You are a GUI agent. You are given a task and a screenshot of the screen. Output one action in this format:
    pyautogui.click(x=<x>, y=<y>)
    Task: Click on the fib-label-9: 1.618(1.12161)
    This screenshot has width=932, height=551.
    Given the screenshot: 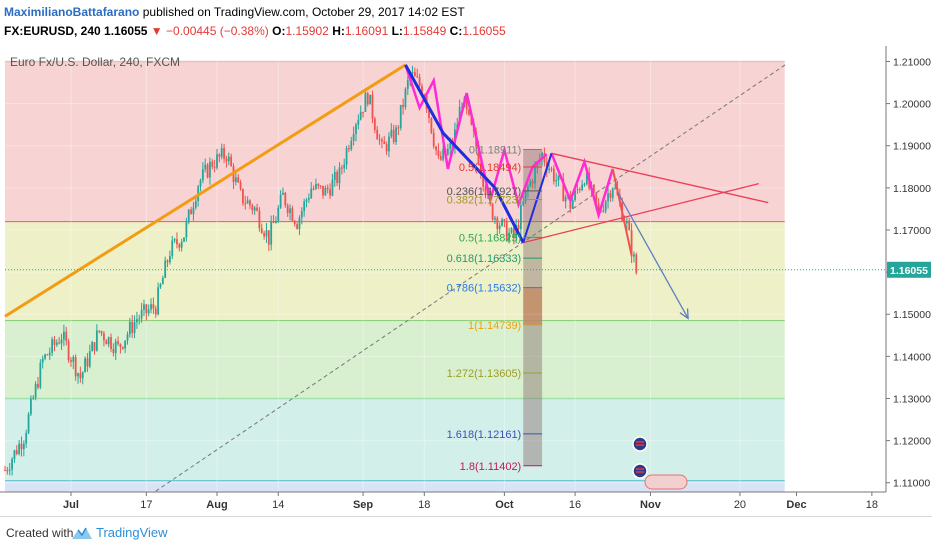 What is the action you would take?
    pyautogui.click(x=484, y=435)
    